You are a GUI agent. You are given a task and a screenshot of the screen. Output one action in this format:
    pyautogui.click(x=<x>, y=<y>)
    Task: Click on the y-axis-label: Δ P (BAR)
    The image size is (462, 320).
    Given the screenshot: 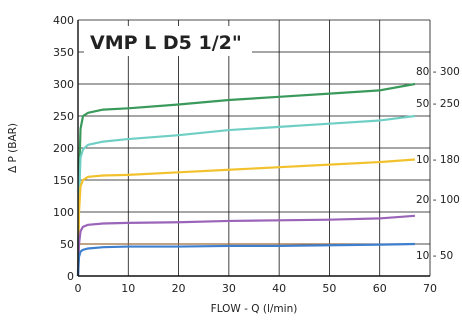 What is the action you would take?
    pyautogui.click(x=13, y=148)
    